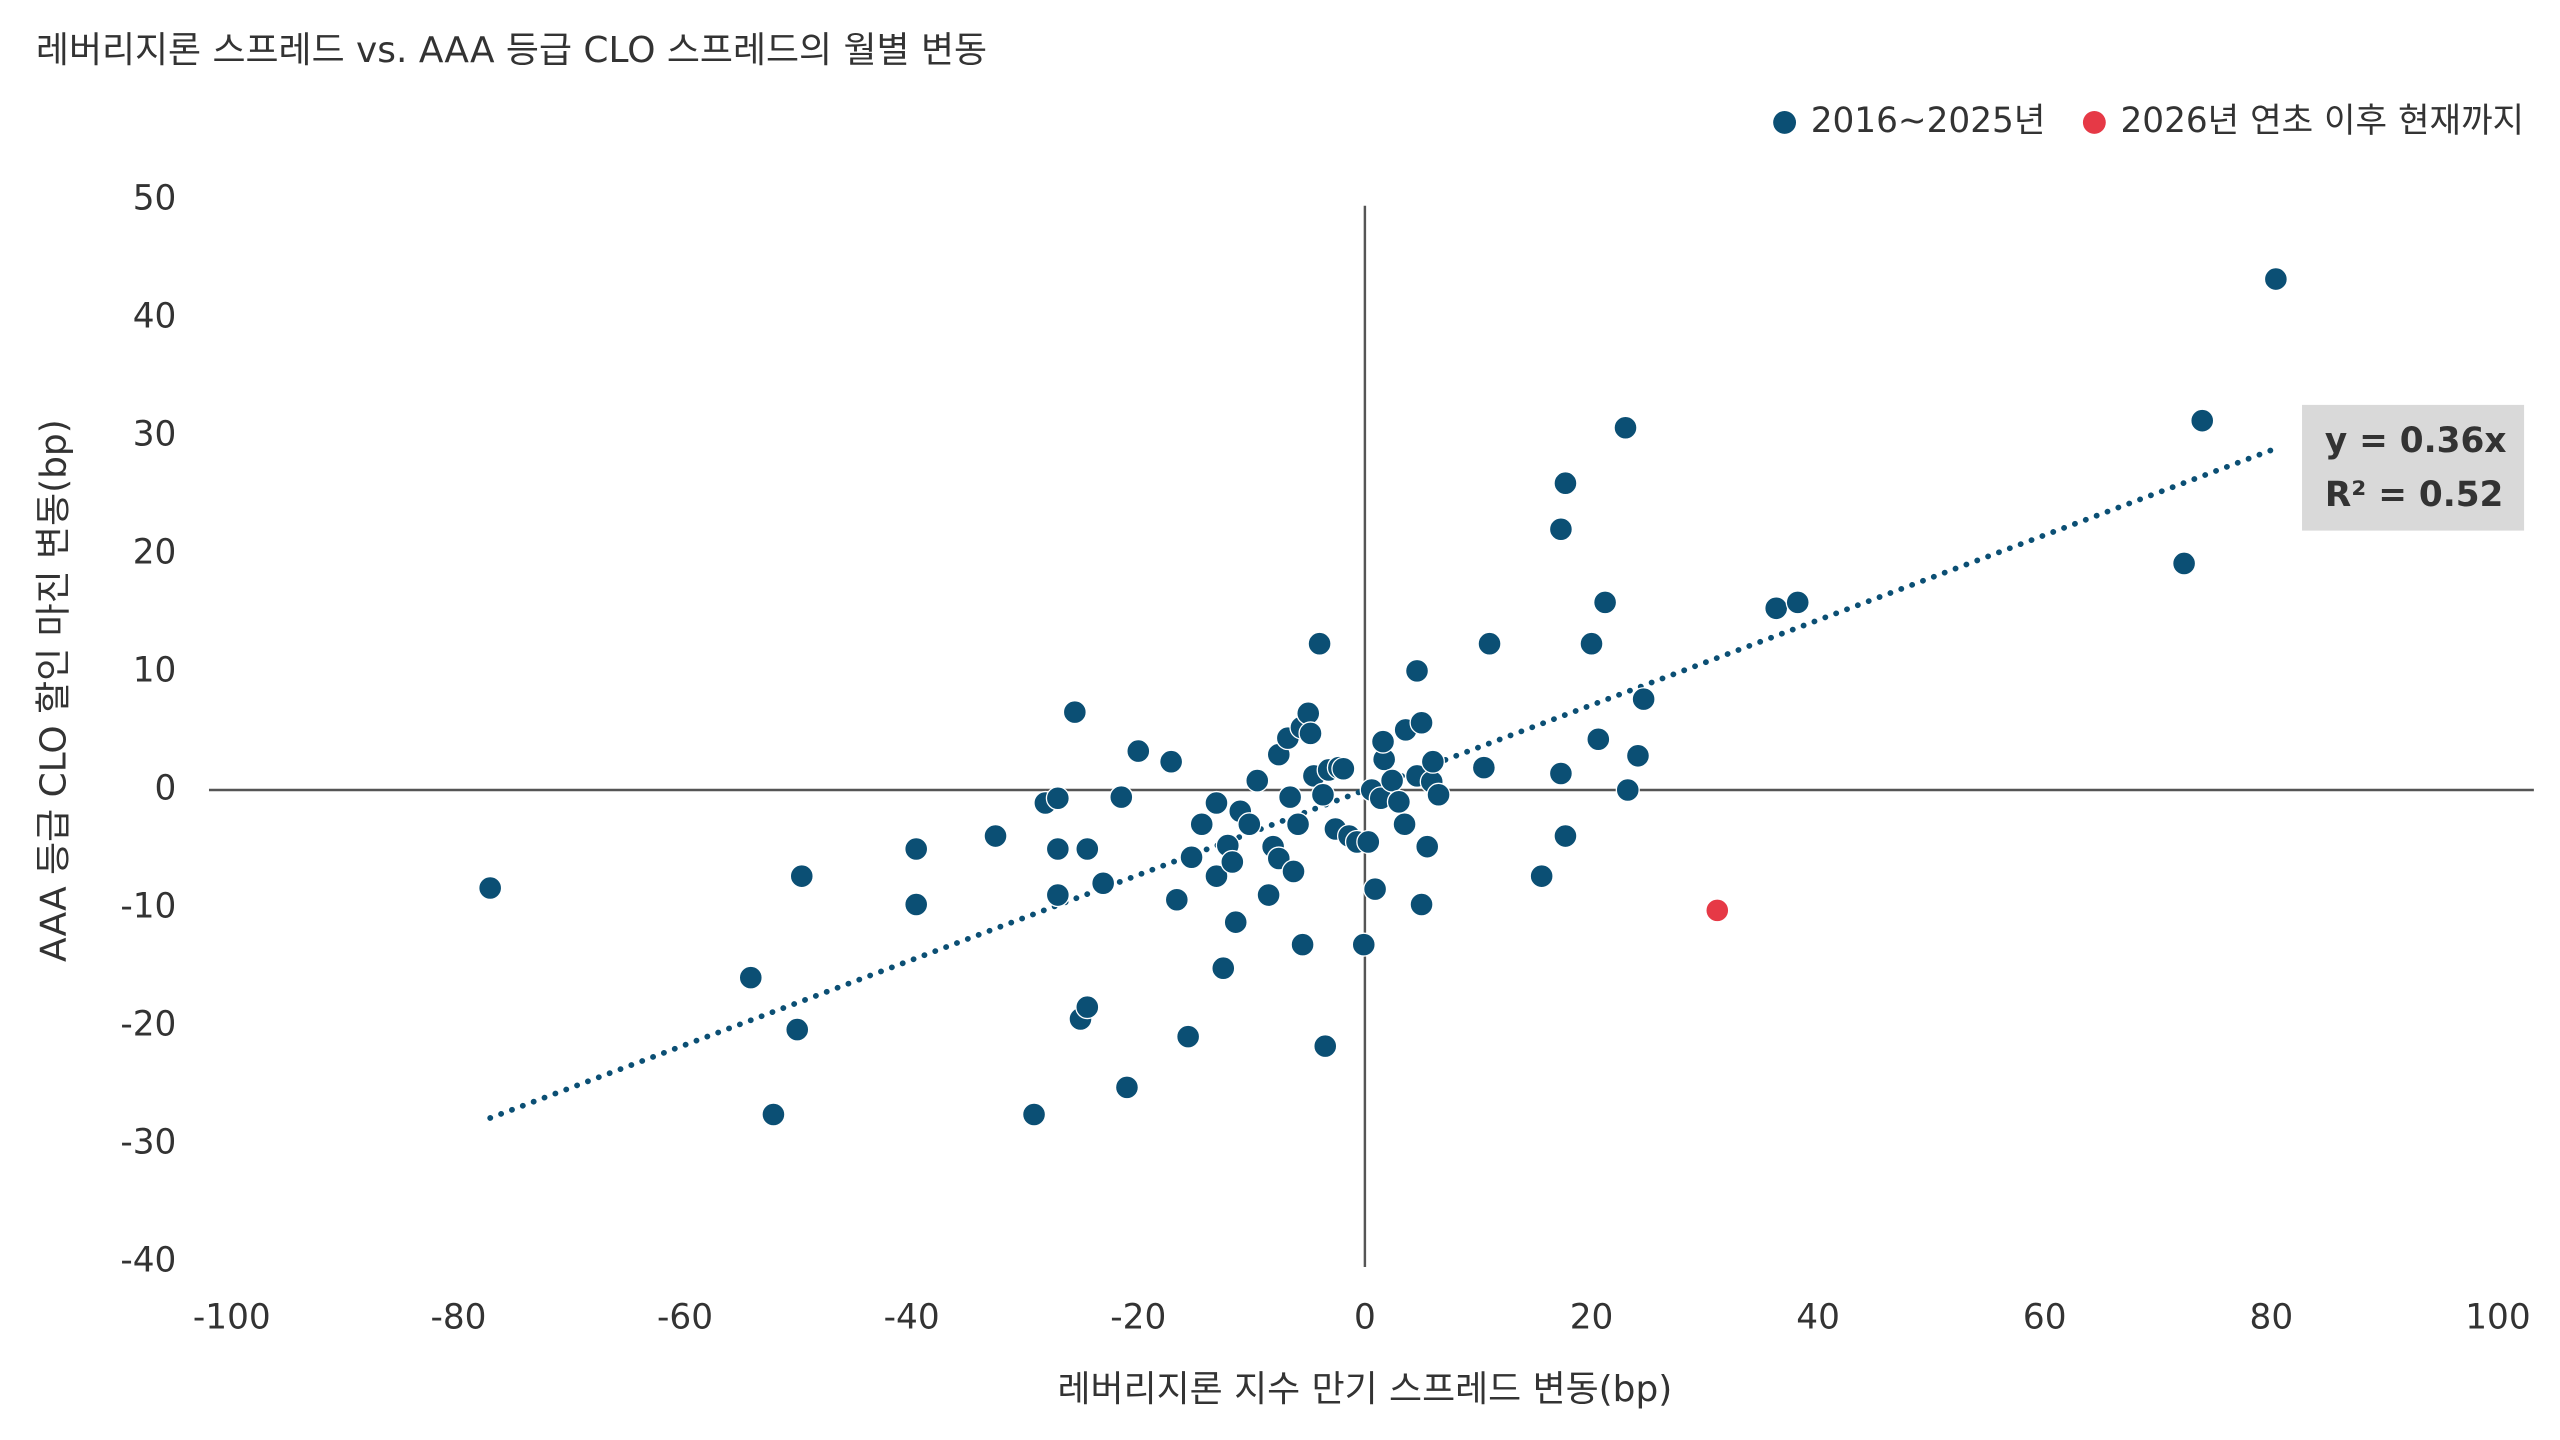  I want to click on chart-title: 레버리지론 스프레드 vs. AAA 등급 CLO 스프레드의 월별 변동, so click(511, 50).